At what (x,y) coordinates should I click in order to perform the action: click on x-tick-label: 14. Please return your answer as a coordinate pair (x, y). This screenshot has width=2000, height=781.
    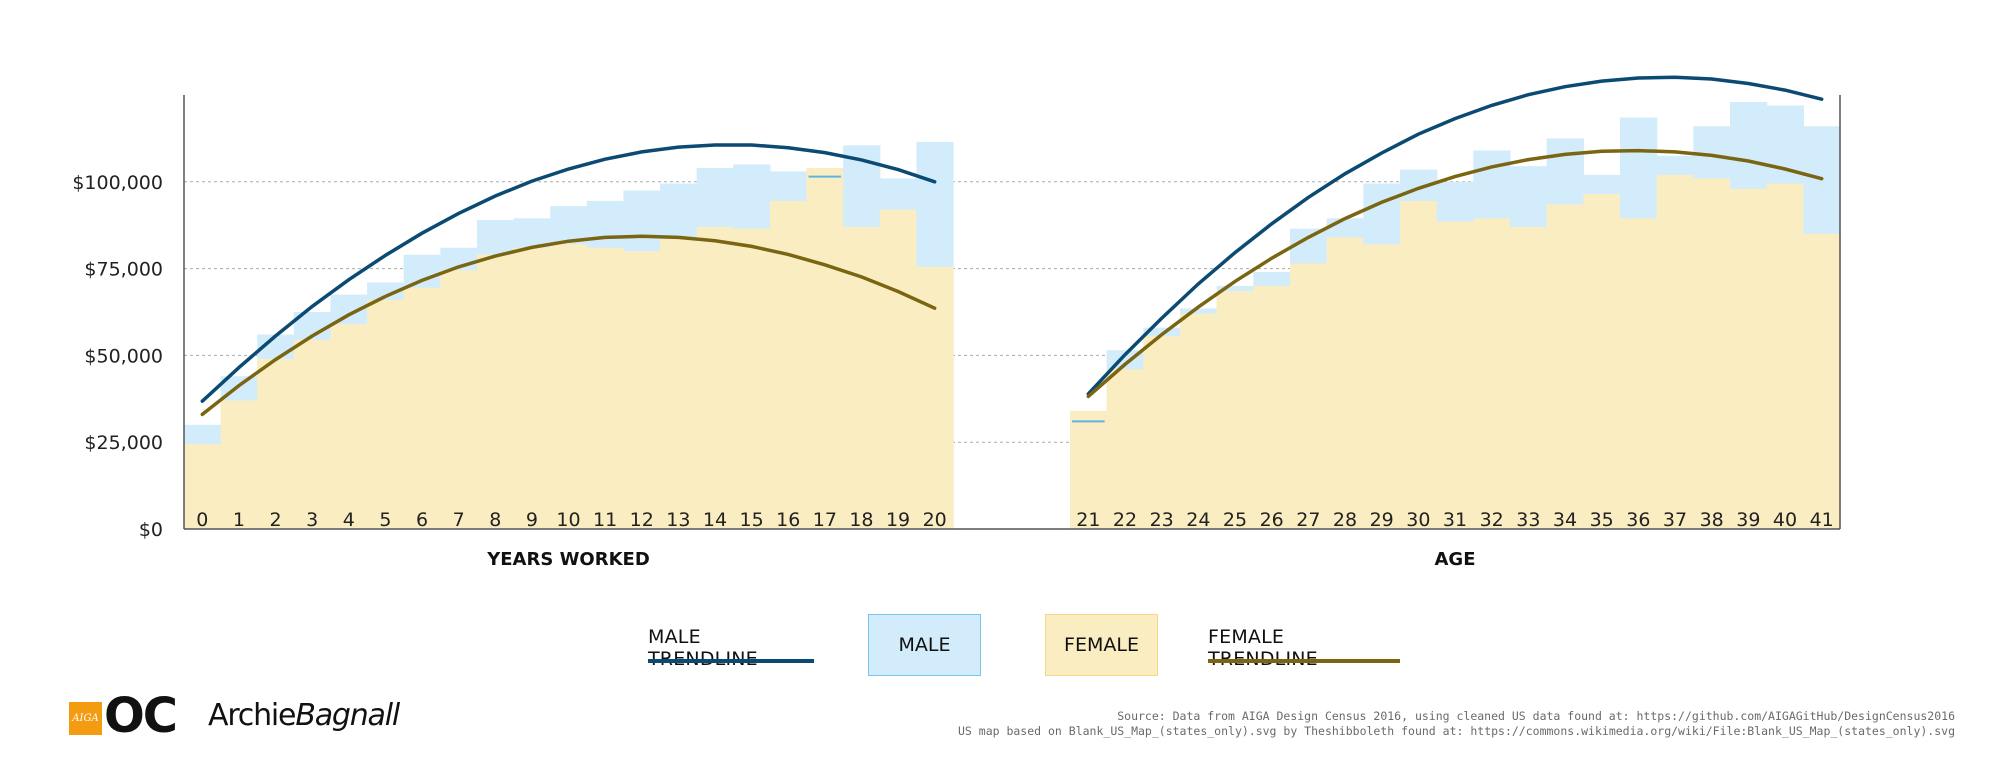
    Looking at the image, I should click on (715, 520).